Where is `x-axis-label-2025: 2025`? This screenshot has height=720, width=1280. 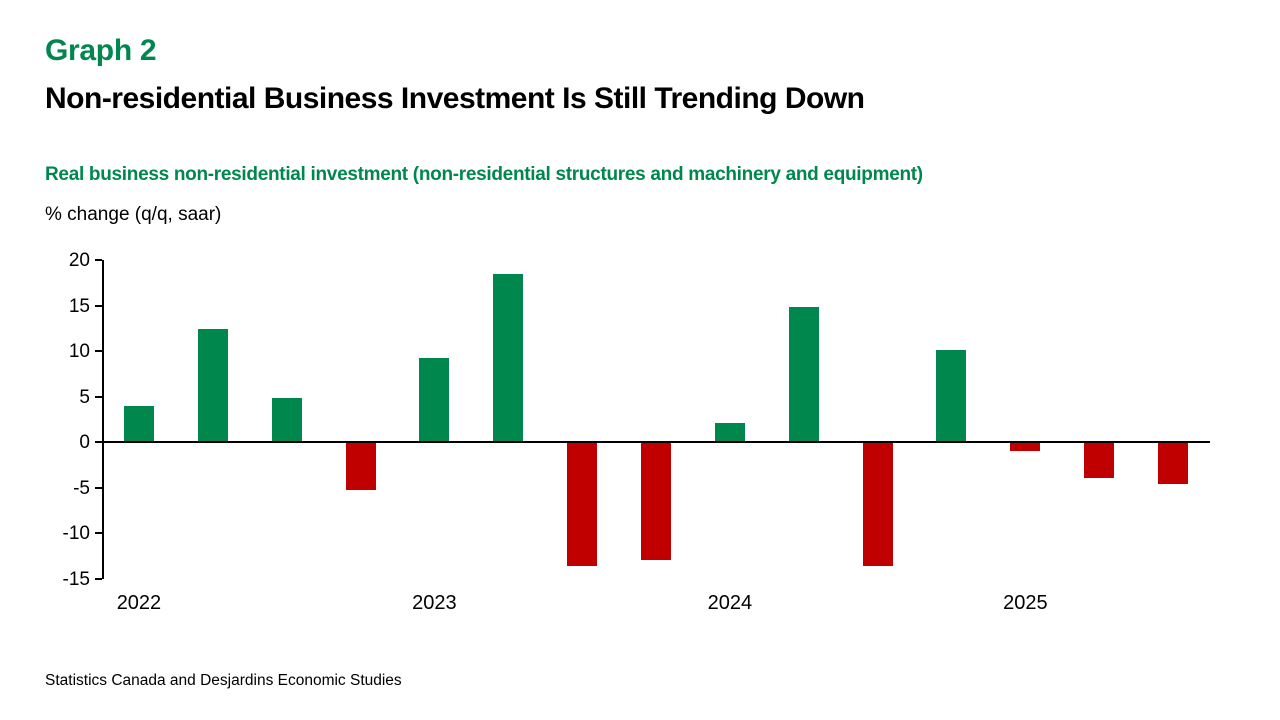 x-axis-label-2025: 2025 is located at coordinates (1025, 603).